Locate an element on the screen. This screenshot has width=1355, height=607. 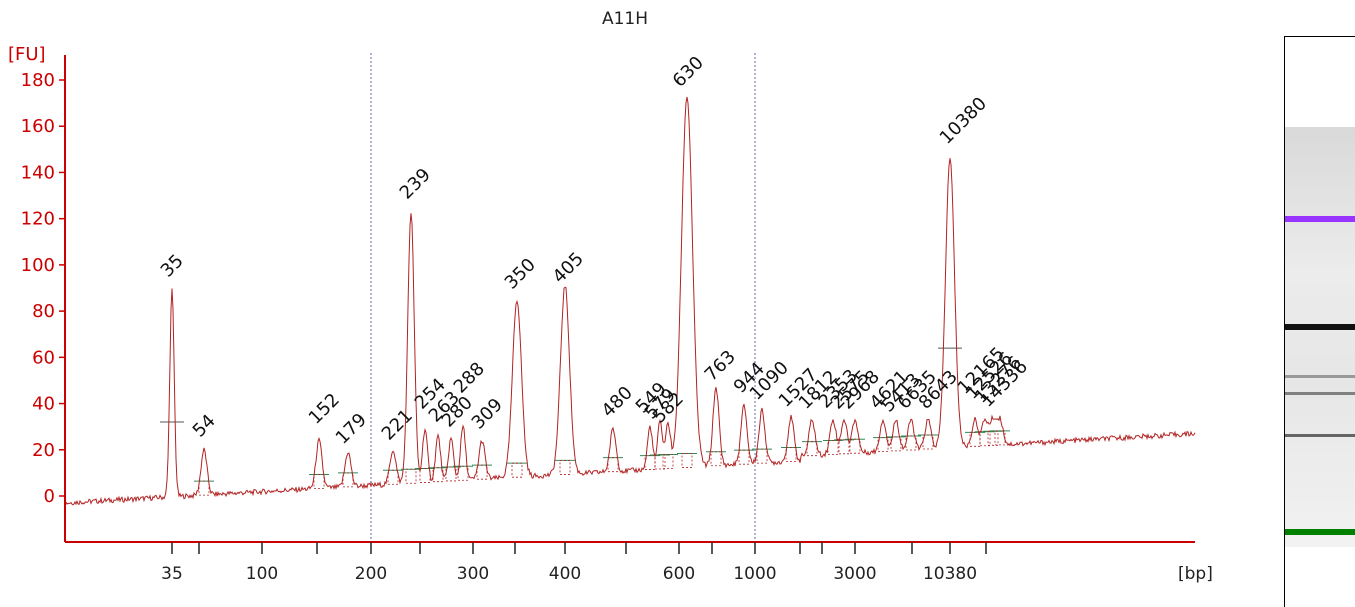
peak-label: 480 is located at coordinates (617, 401).